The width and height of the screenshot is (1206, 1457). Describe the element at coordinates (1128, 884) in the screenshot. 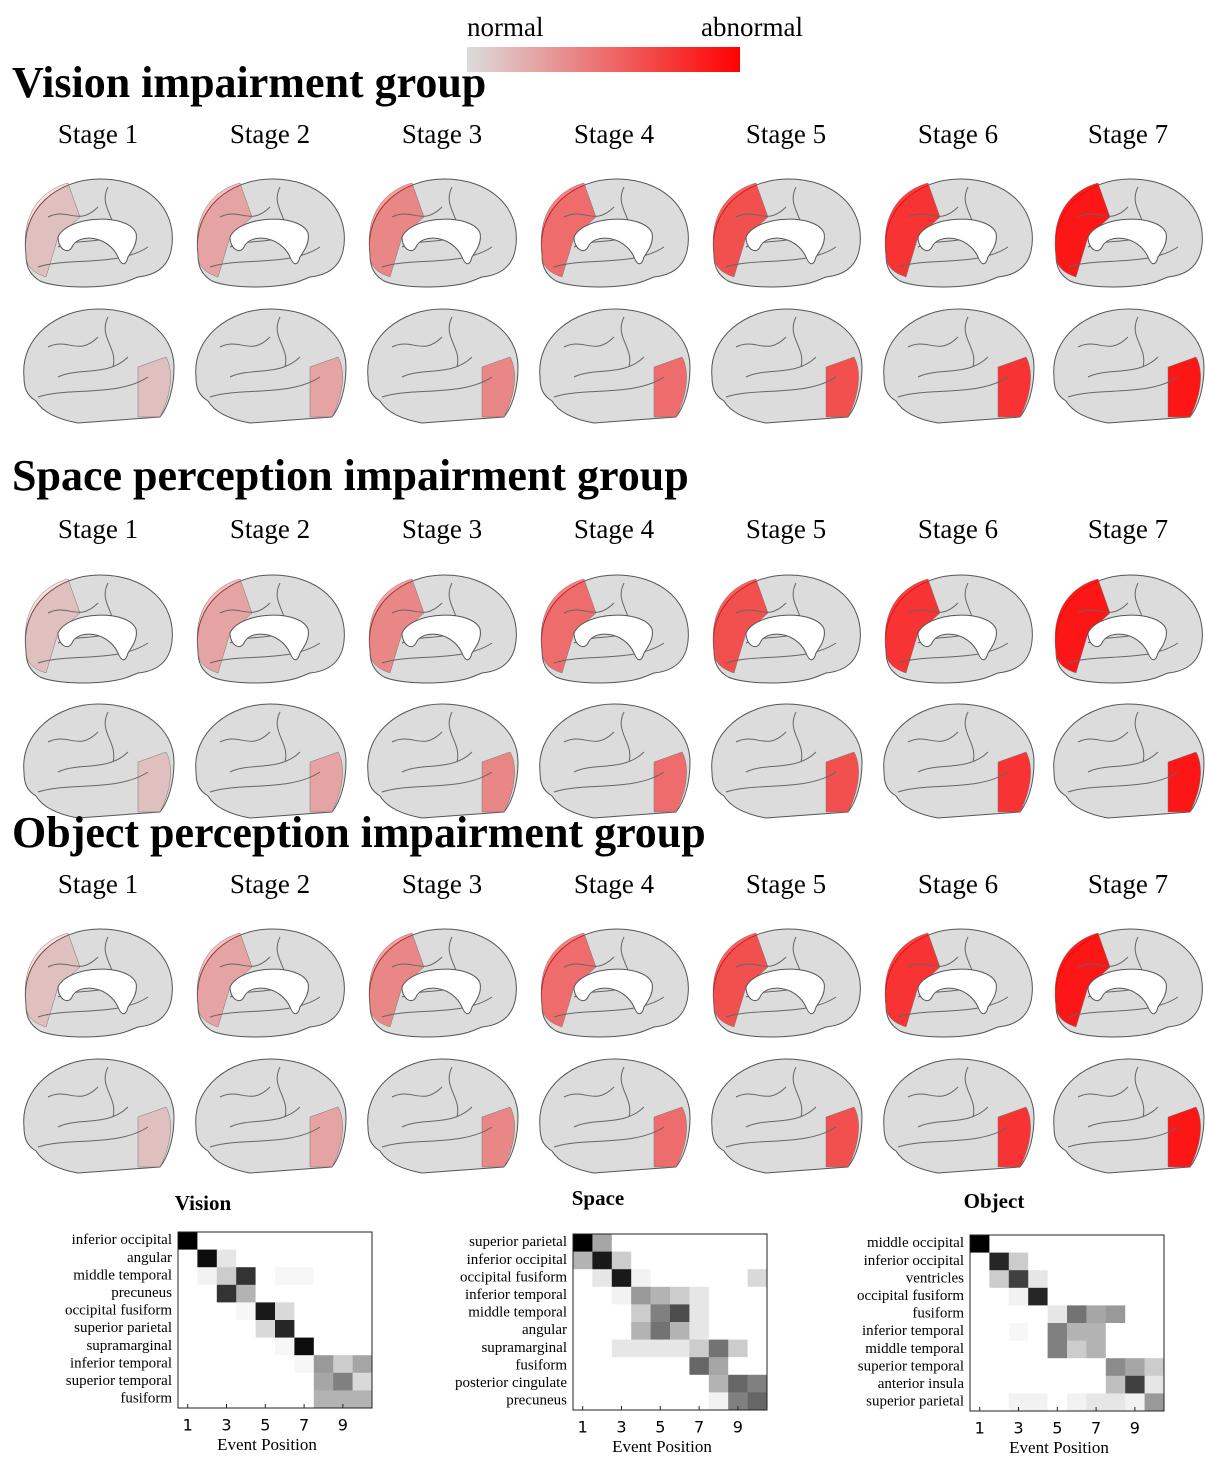

I see `stage-label: Stage 7` at that location.